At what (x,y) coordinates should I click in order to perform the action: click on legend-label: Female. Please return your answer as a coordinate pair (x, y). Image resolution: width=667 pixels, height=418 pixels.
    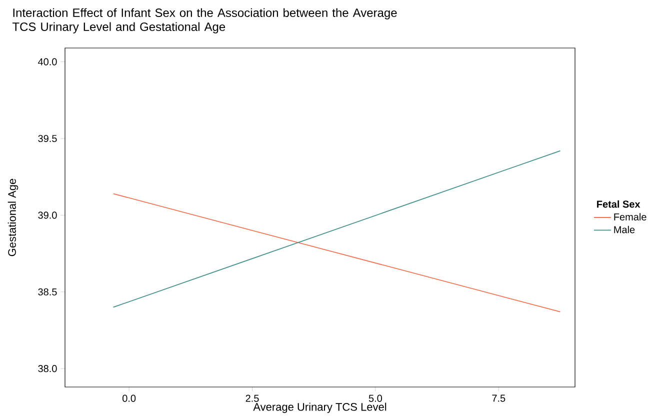
    Looking at the image, I should click on (630, 216).